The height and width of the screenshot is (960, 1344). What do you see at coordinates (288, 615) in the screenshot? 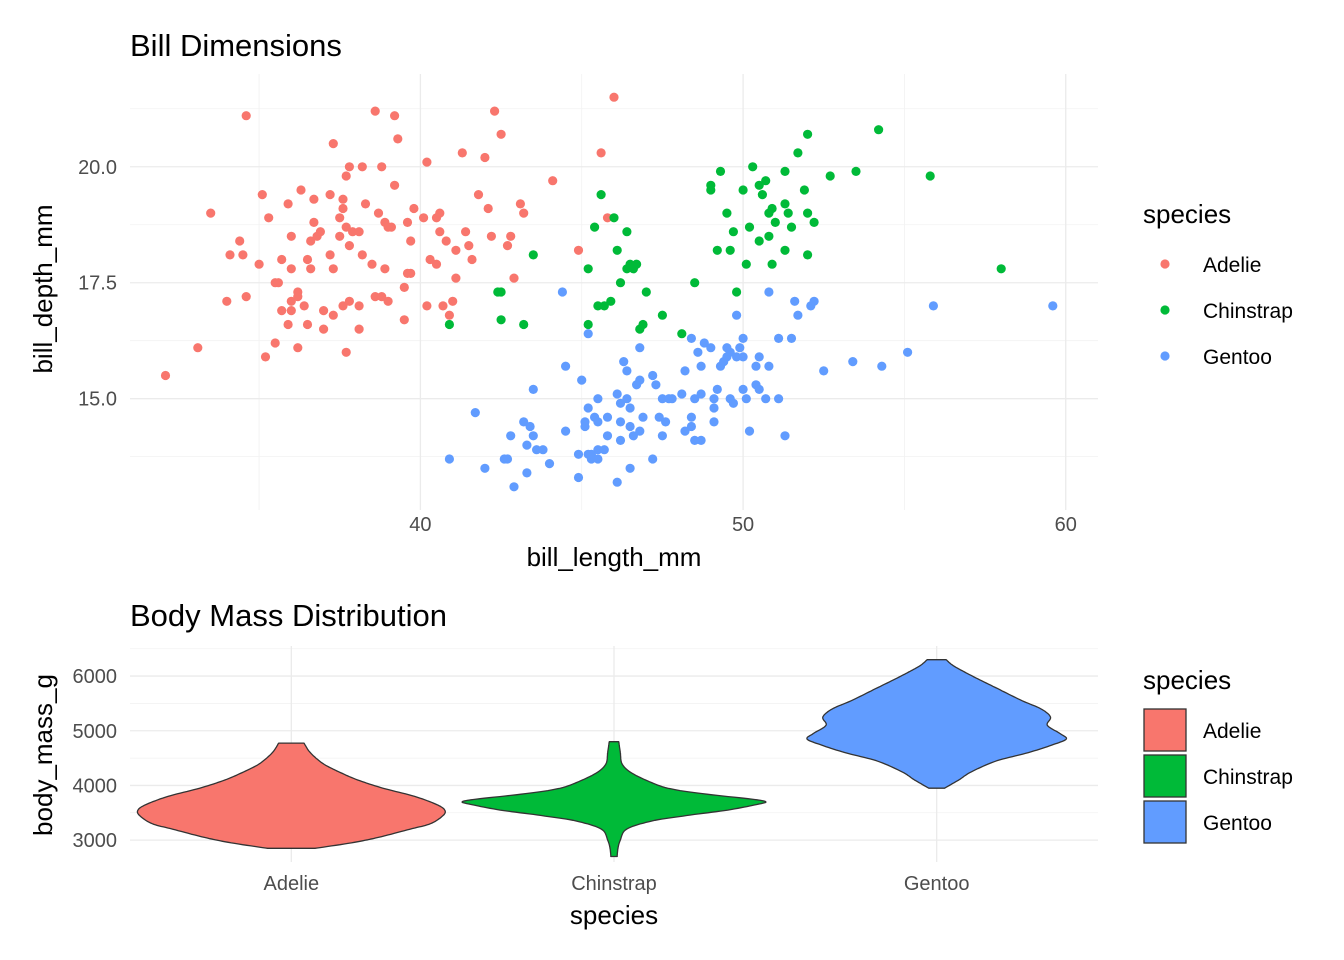
I see `violin-title: Body Mass Distribution` at bounding box center [288, 615].